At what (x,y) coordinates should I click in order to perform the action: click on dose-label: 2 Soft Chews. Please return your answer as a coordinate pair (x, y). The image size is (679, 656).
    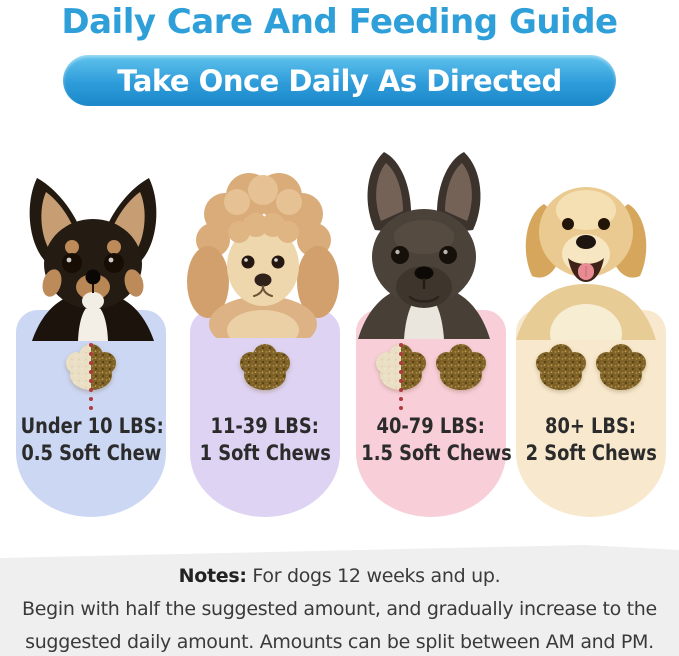
    Looking at the image, I should click on (591, 453).